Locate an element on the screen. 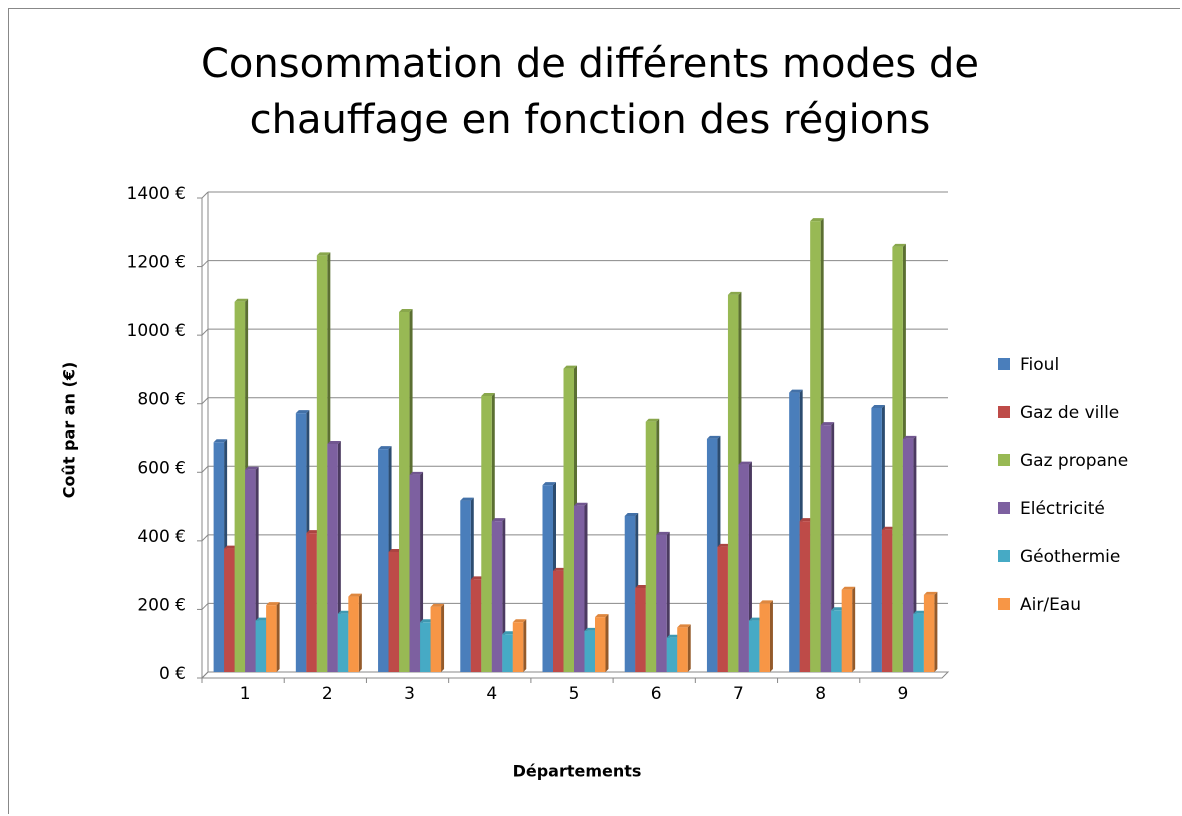  legend-label: Fioul is located at coordinates (1039, 365).